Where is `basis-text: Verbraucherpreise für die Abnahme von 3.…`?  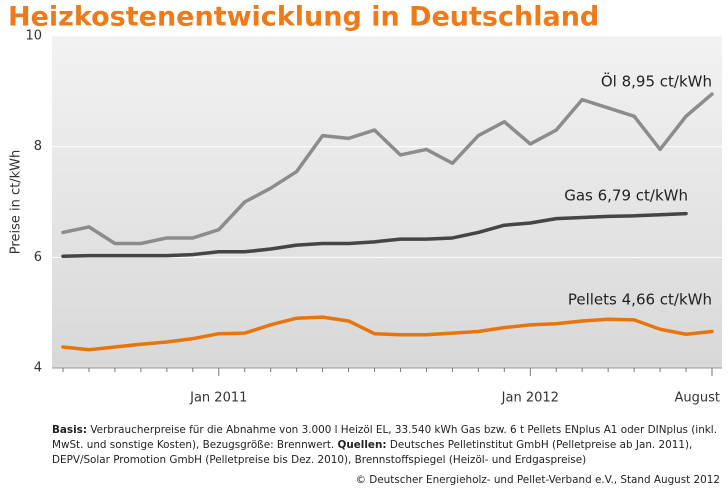
basis-text: Verbraucherpreise für die Abnahme von 3.… is located at coordinates (384, 437).